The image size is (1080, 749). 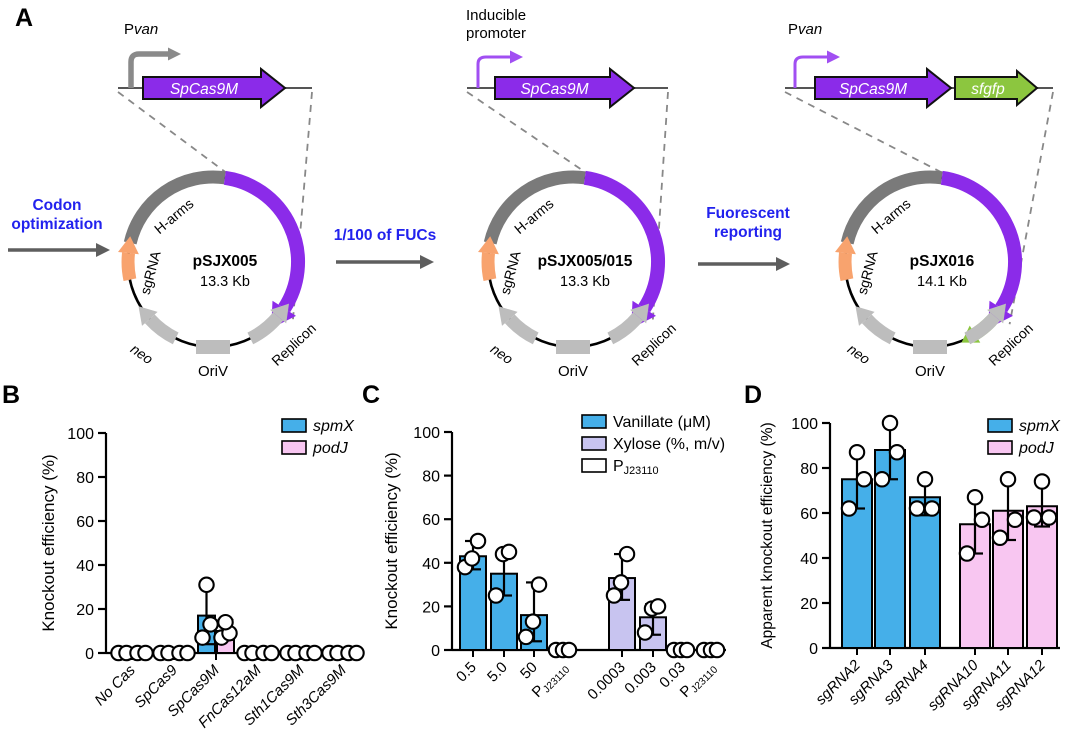 What do you see at coordinates (11, 395) in the screenshot?
I see `panel-b-label: B` at bounding box center [11, 395].